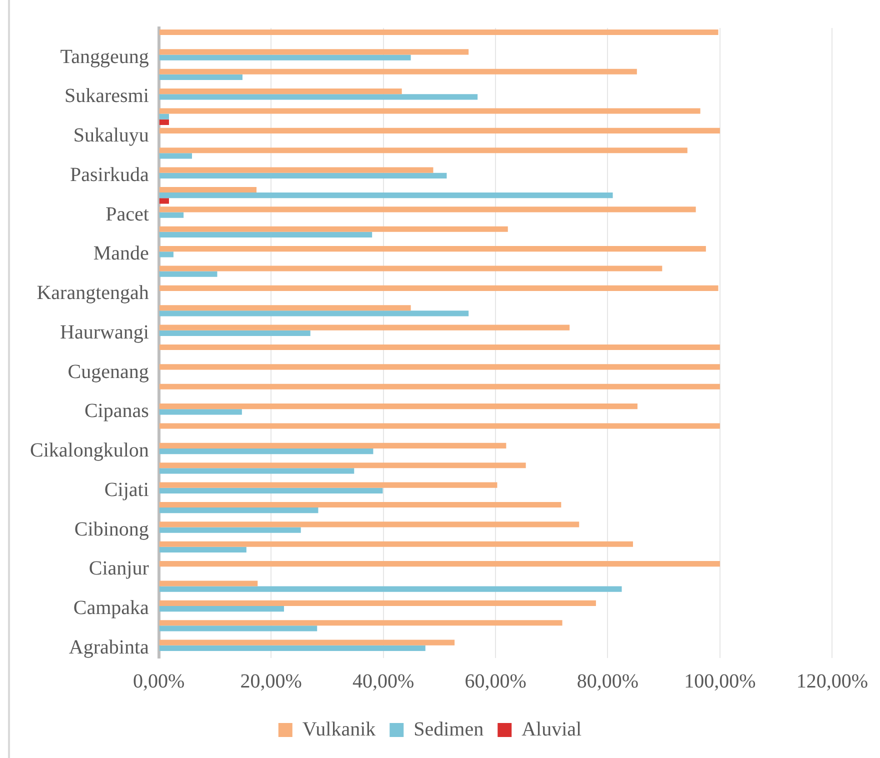 The image size is (880, 758). I want to click on y-tick-label: Cipanas, so click(117, 411).